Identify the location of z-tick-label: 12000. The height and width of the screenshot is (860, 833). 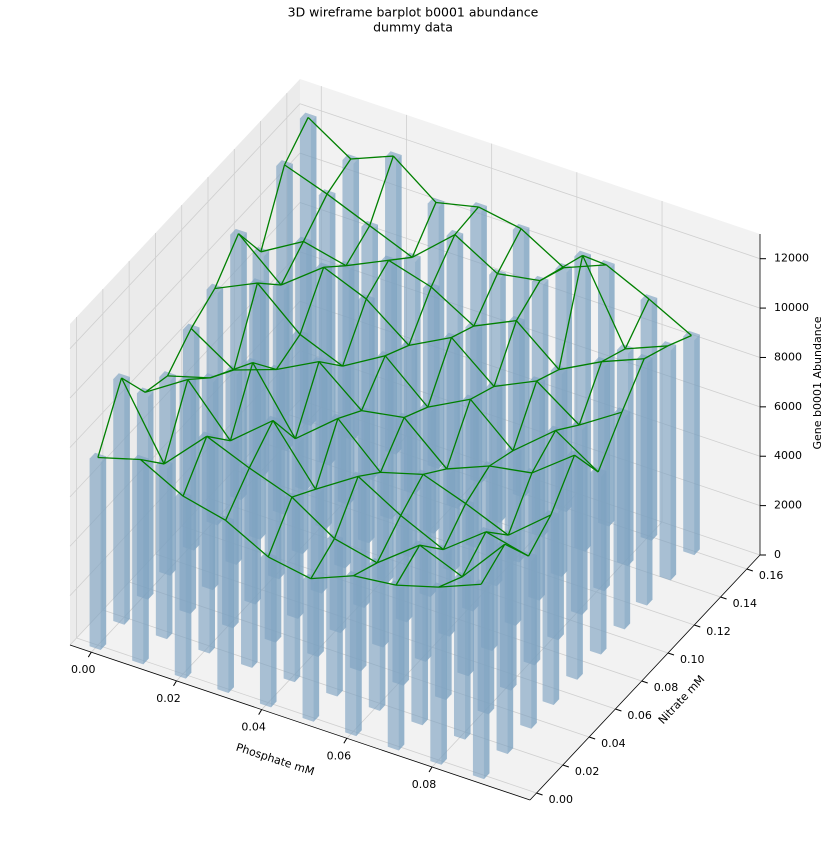
(791, 258).